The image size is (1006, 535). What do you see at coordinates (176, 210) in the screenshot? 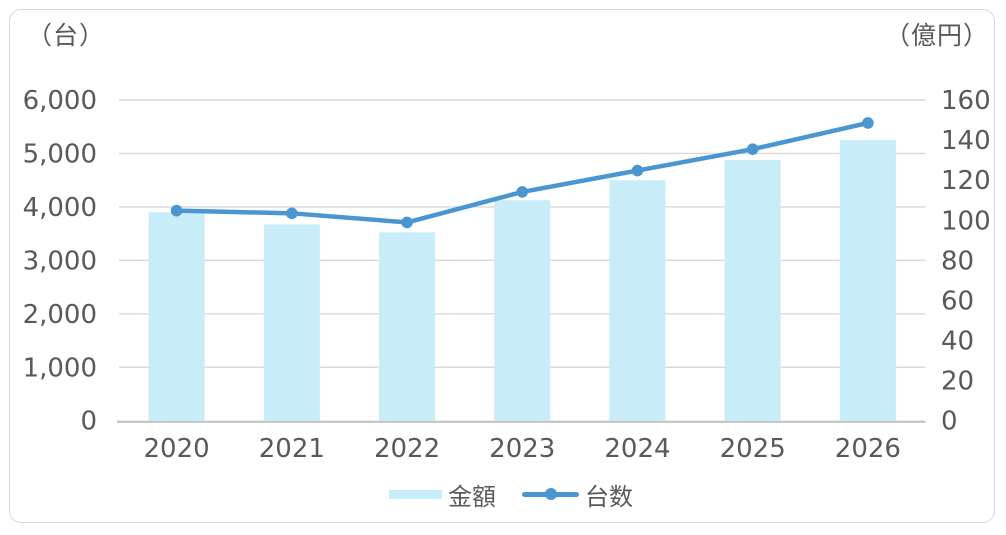
I see `data-point-marker-2020` at bounding box center [176, 210].